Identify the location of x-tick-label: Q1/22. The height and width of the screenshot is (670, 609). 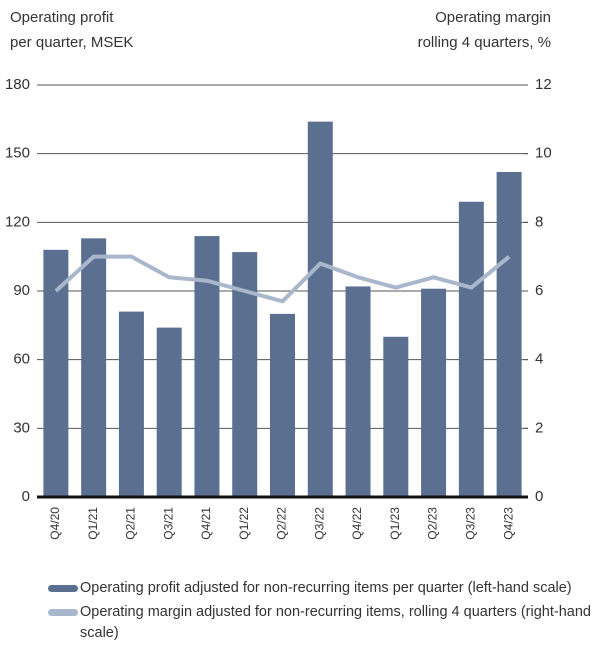
(244, 523).